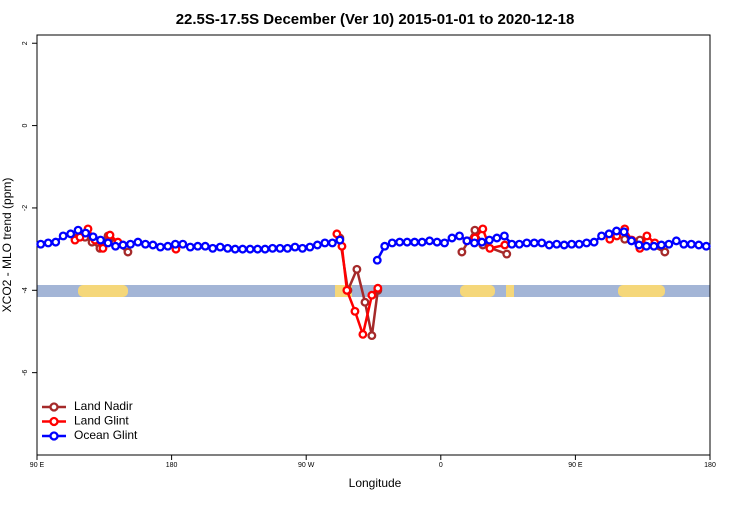 This screenshot has height=505, width=750. What do you see at coordinates (25, 290) in the screenshot?
I see `y-tick-label: -4` at bounding box center [25, 290].